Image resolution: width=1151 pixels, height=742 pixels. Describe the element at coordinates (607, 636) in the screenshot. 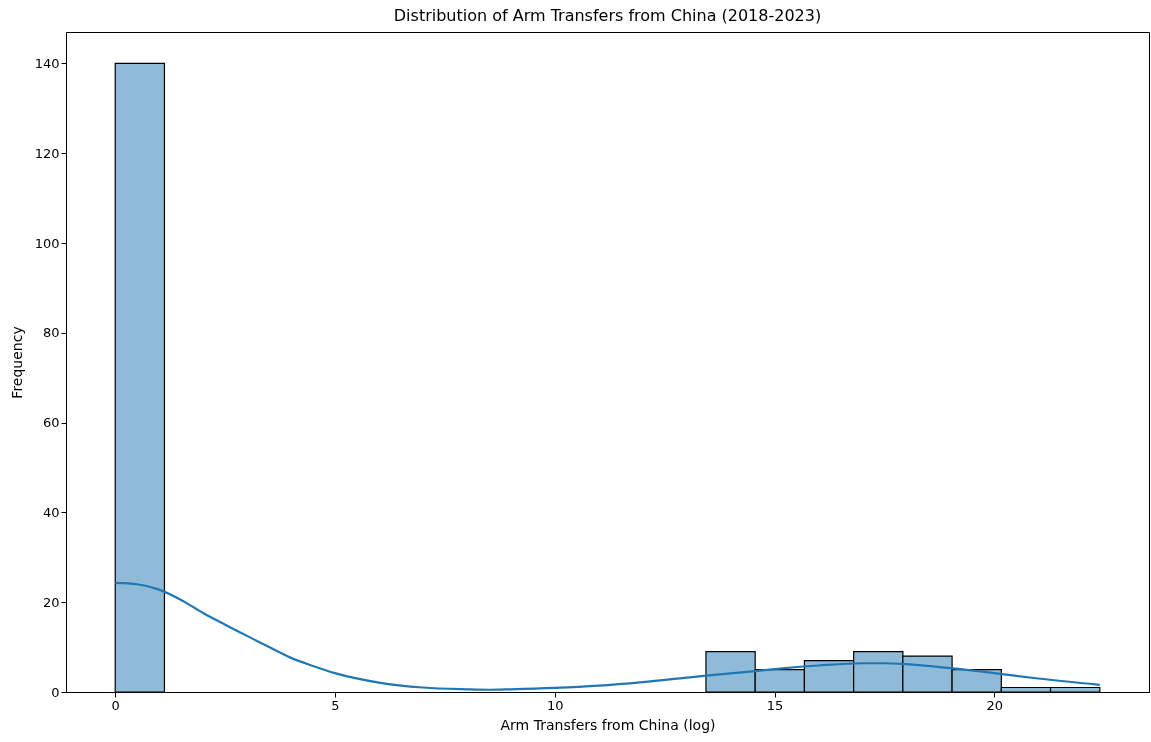

I see `line-series` at that location.